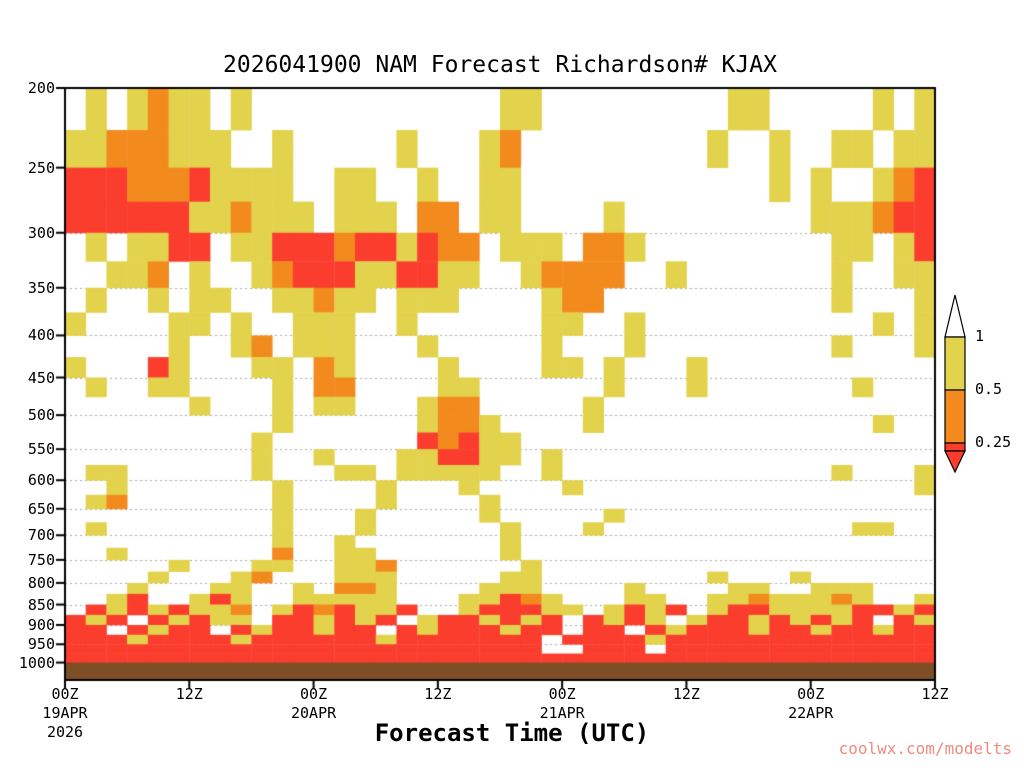  Describe the element at coordinates (41, 449) in the screenshot. I see `y-axis-tick-label: 550` at that location.